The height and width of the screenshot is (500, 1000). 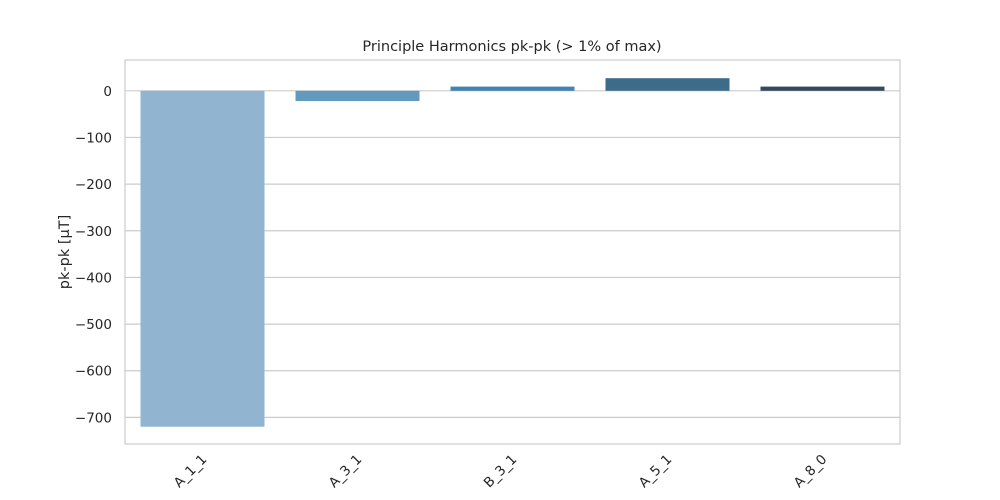 I want to click on y-tick-label: 0, so click(x=107, y=92).